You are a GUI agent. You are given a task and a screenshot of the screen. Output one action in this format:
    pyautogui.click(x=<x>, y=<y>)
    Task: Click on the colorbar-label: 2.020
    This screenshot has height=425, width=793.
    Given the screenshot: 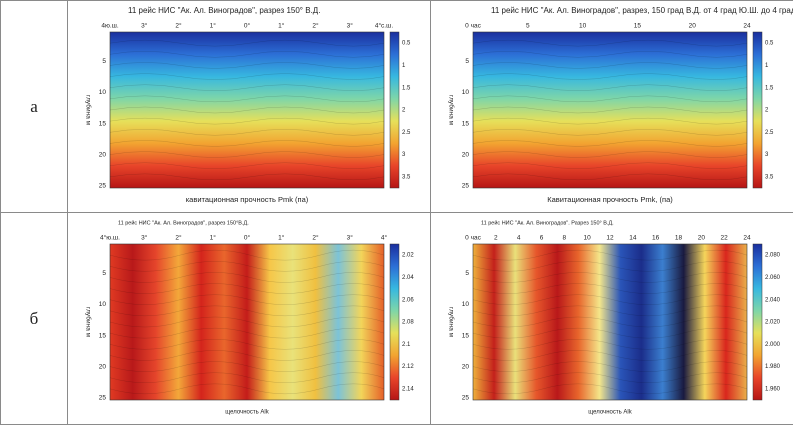 What is the action you would take?
    pyautogui.click(x=773, y=322)
    